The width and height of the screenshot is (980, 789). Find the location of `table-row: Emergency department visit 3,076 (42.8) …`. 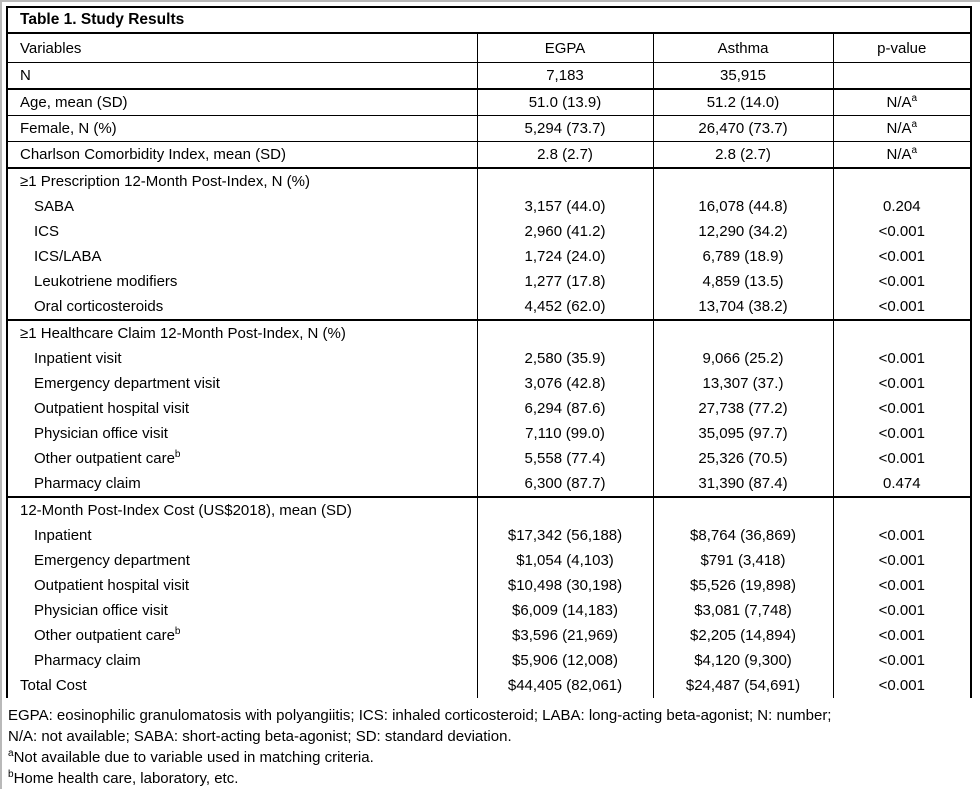

table-row: Emergency department visit 3,076 (42.8) … is located at coordinates (489, 383).